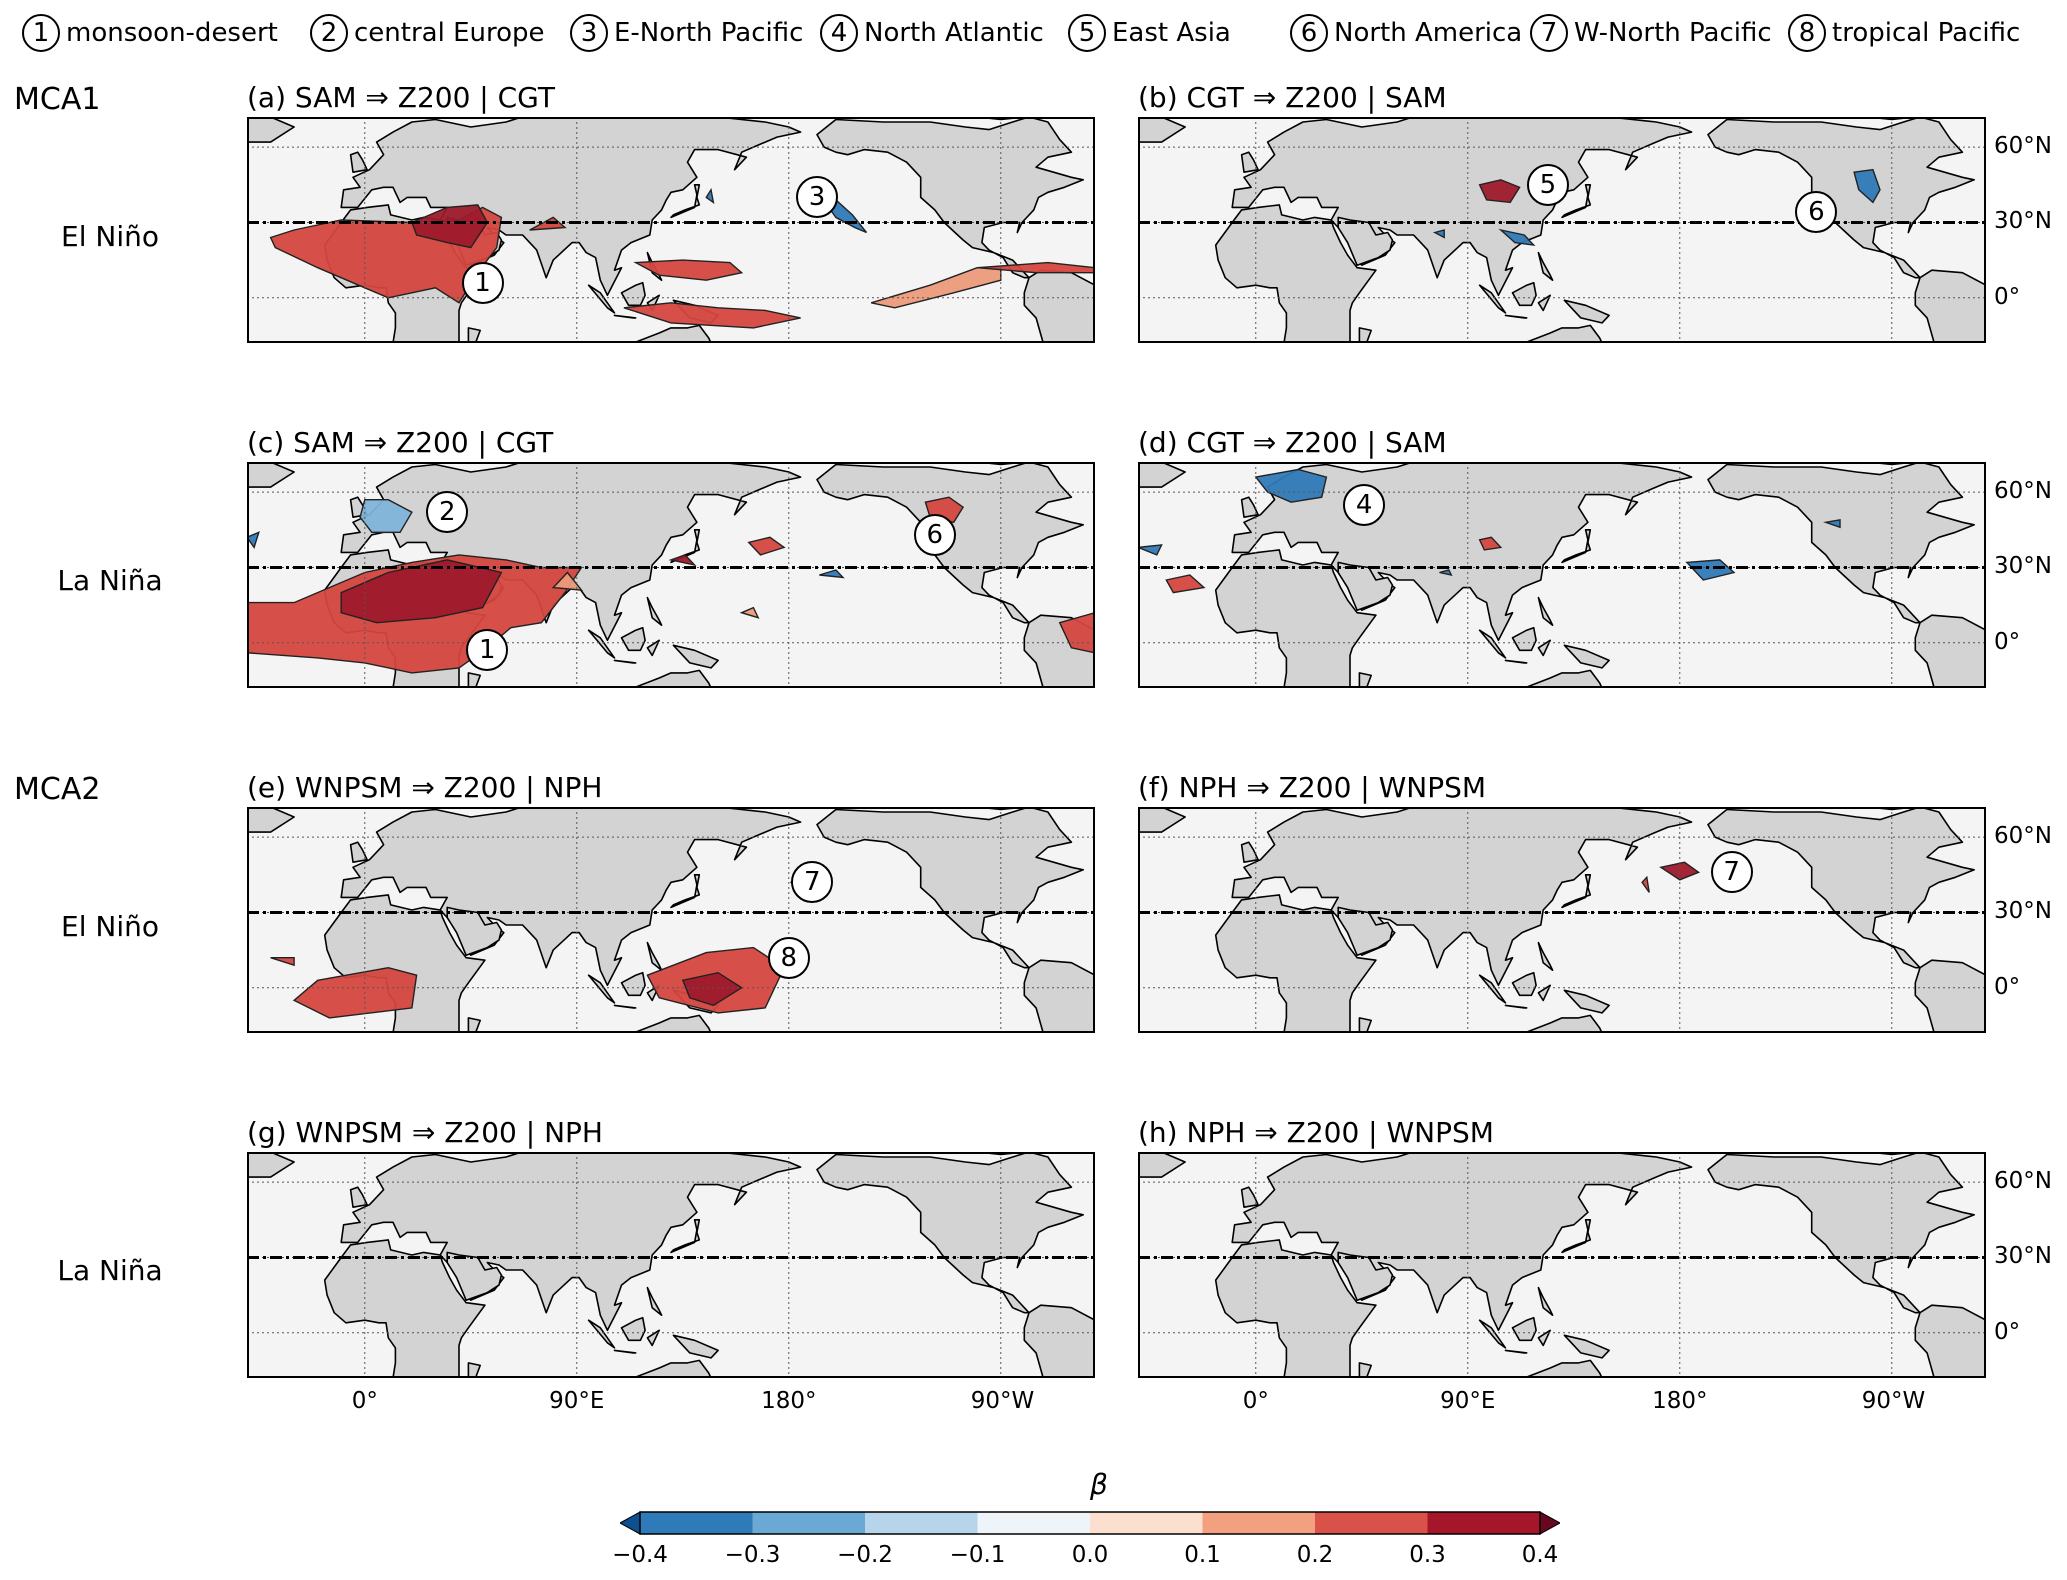  I want to click on legend-item: 3 E-North Pacific, so click(686, 33).